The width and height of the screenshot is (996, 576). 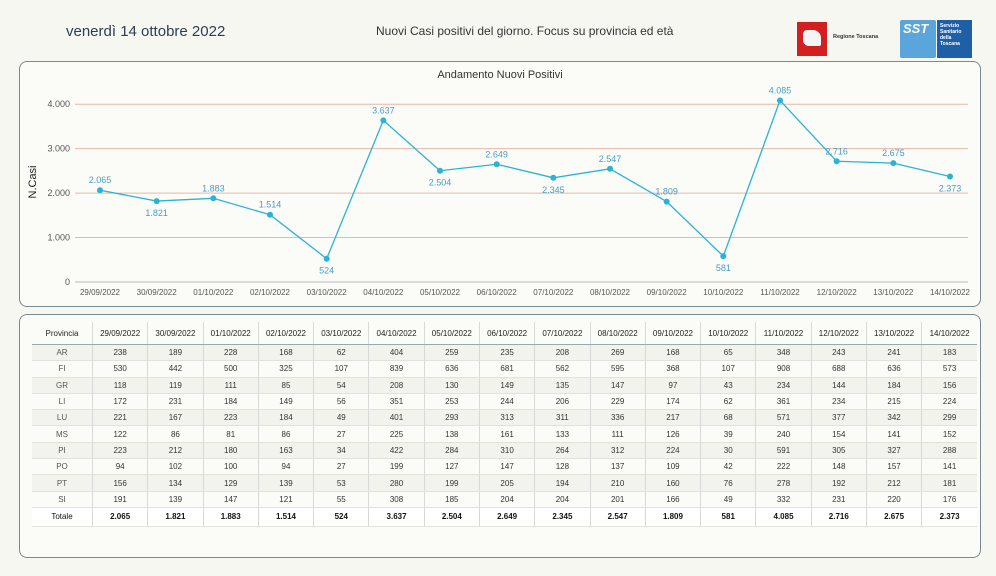 I want to click on regione-toscana-logo: Regione Toscana, so click(x=843, y=39).